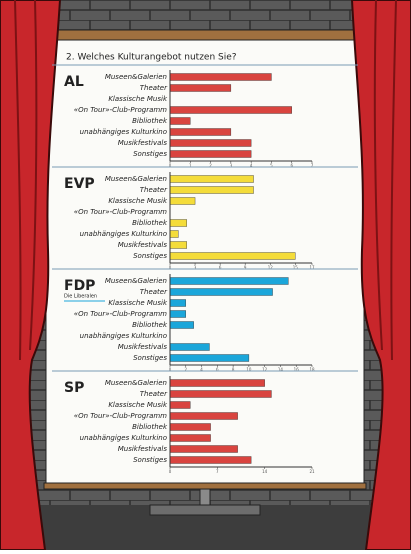 Image resolution: width=411 pixels, height=554 pixels. Describe the element at coordinates (296, 267) in the screenshot. I see `x-tick-label: 15` at that location.